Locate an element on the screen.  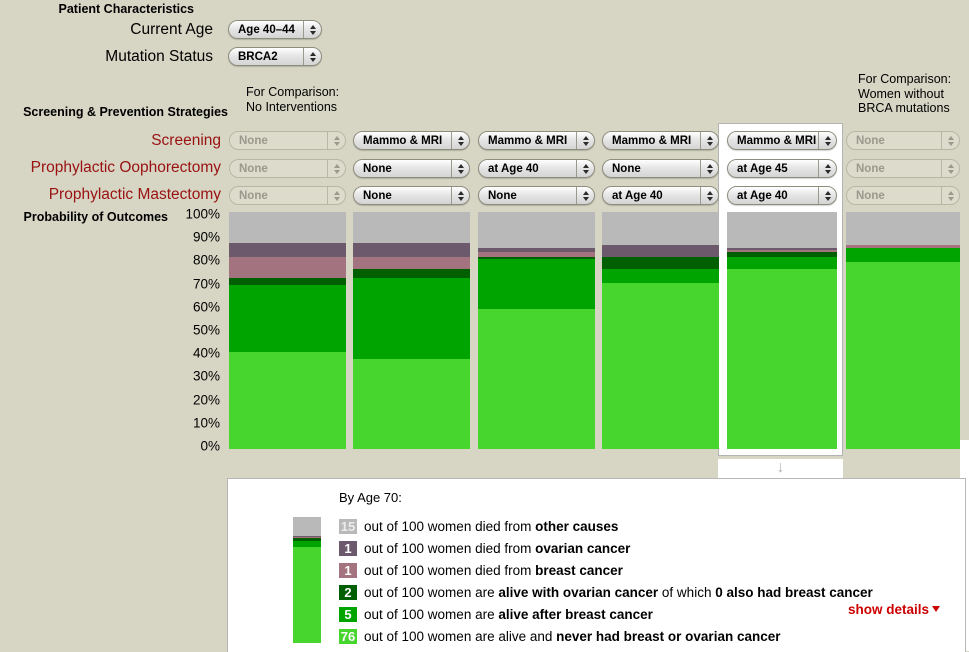
y-axis-tick: 80% is located at coordinates (206, 260).